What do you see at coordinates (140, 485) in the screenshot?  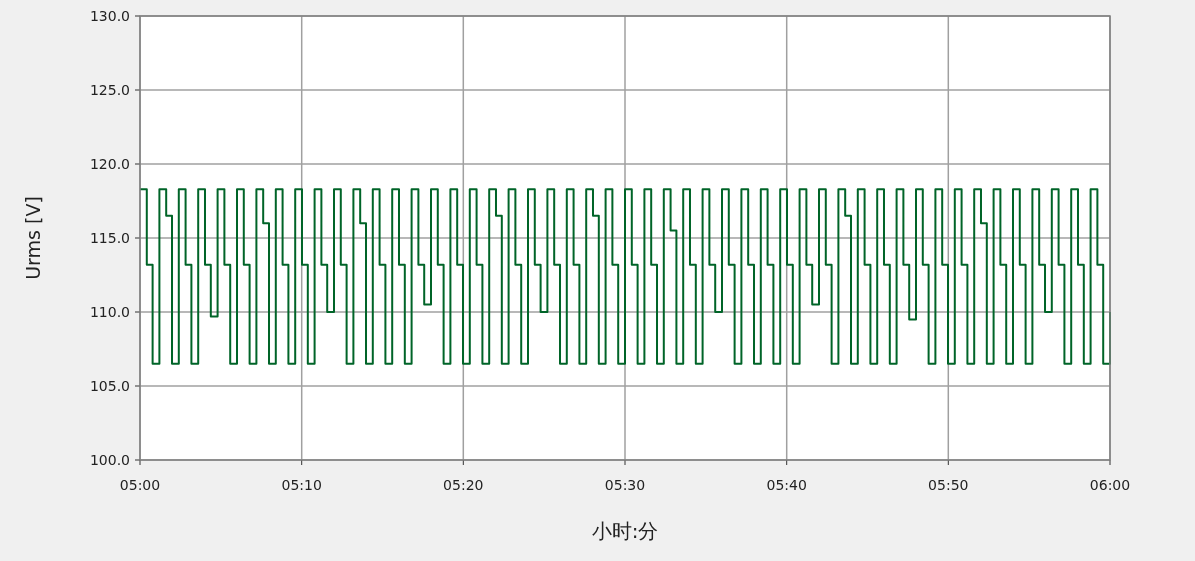 I see `x-tick-label: 05:00` at bounding box center [140, 485].